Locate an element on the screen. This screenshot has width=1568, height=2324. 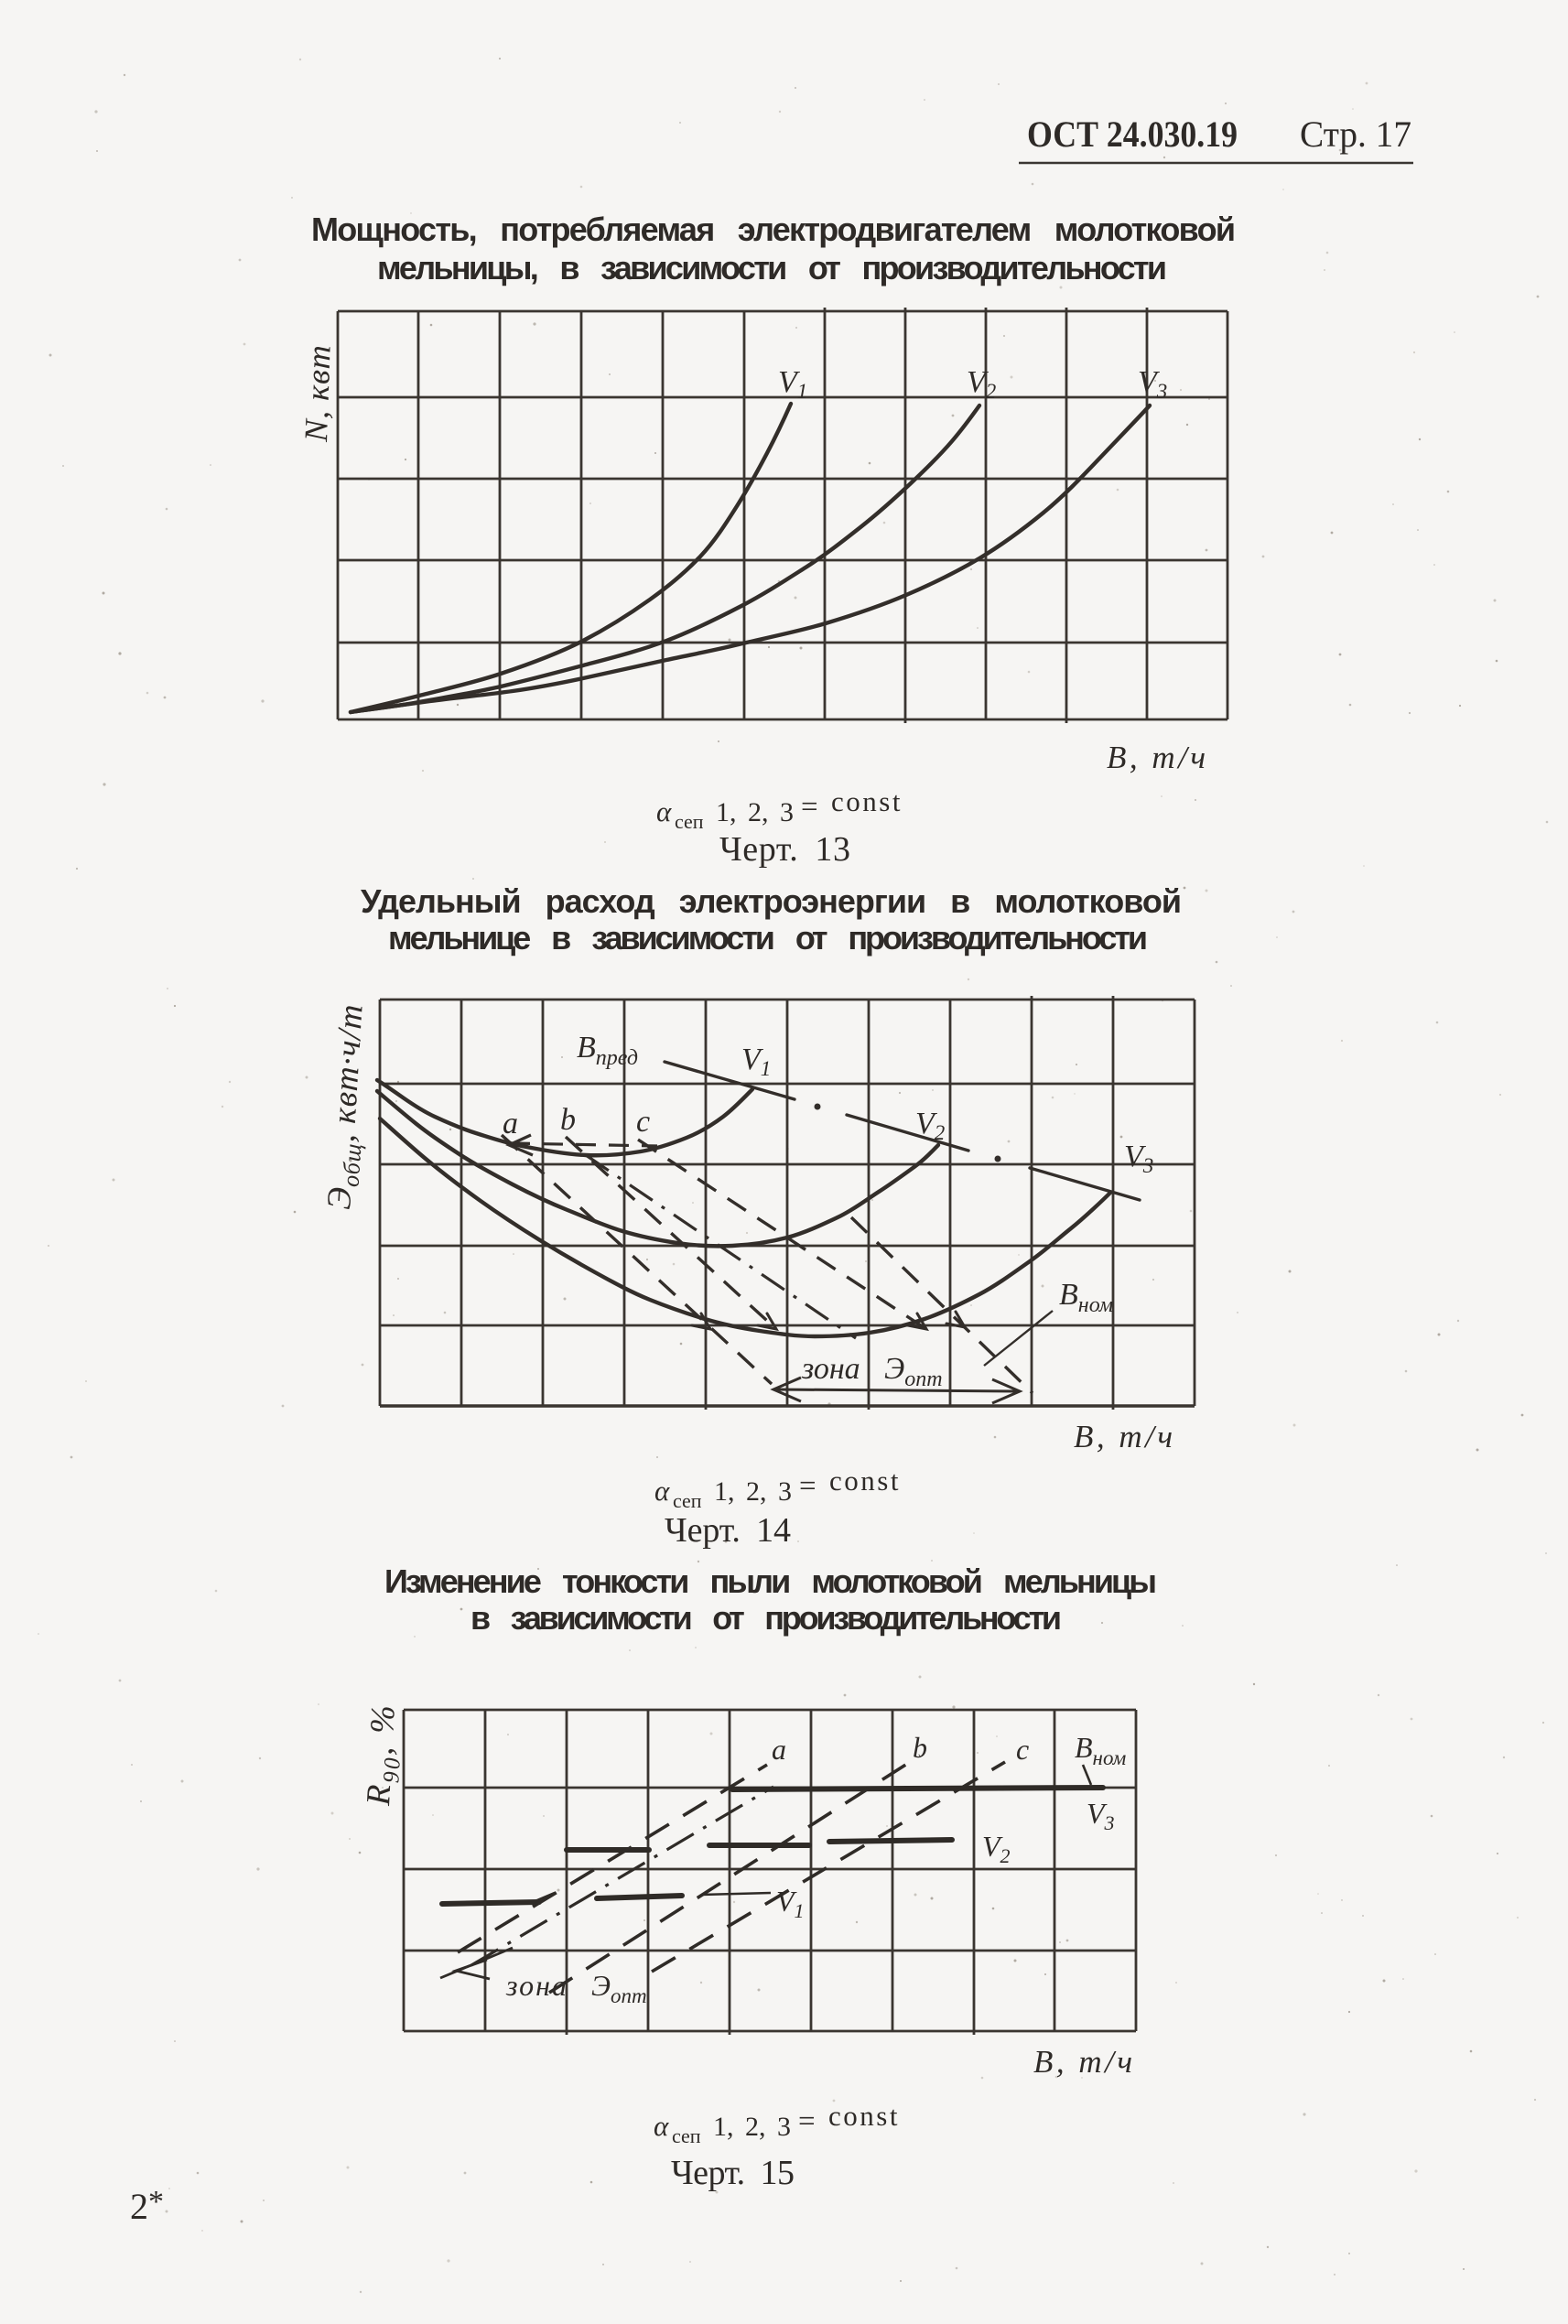
svg-text:в зависимости от производитель: в зависимости от производительности is located at coordinates (766, 1618).